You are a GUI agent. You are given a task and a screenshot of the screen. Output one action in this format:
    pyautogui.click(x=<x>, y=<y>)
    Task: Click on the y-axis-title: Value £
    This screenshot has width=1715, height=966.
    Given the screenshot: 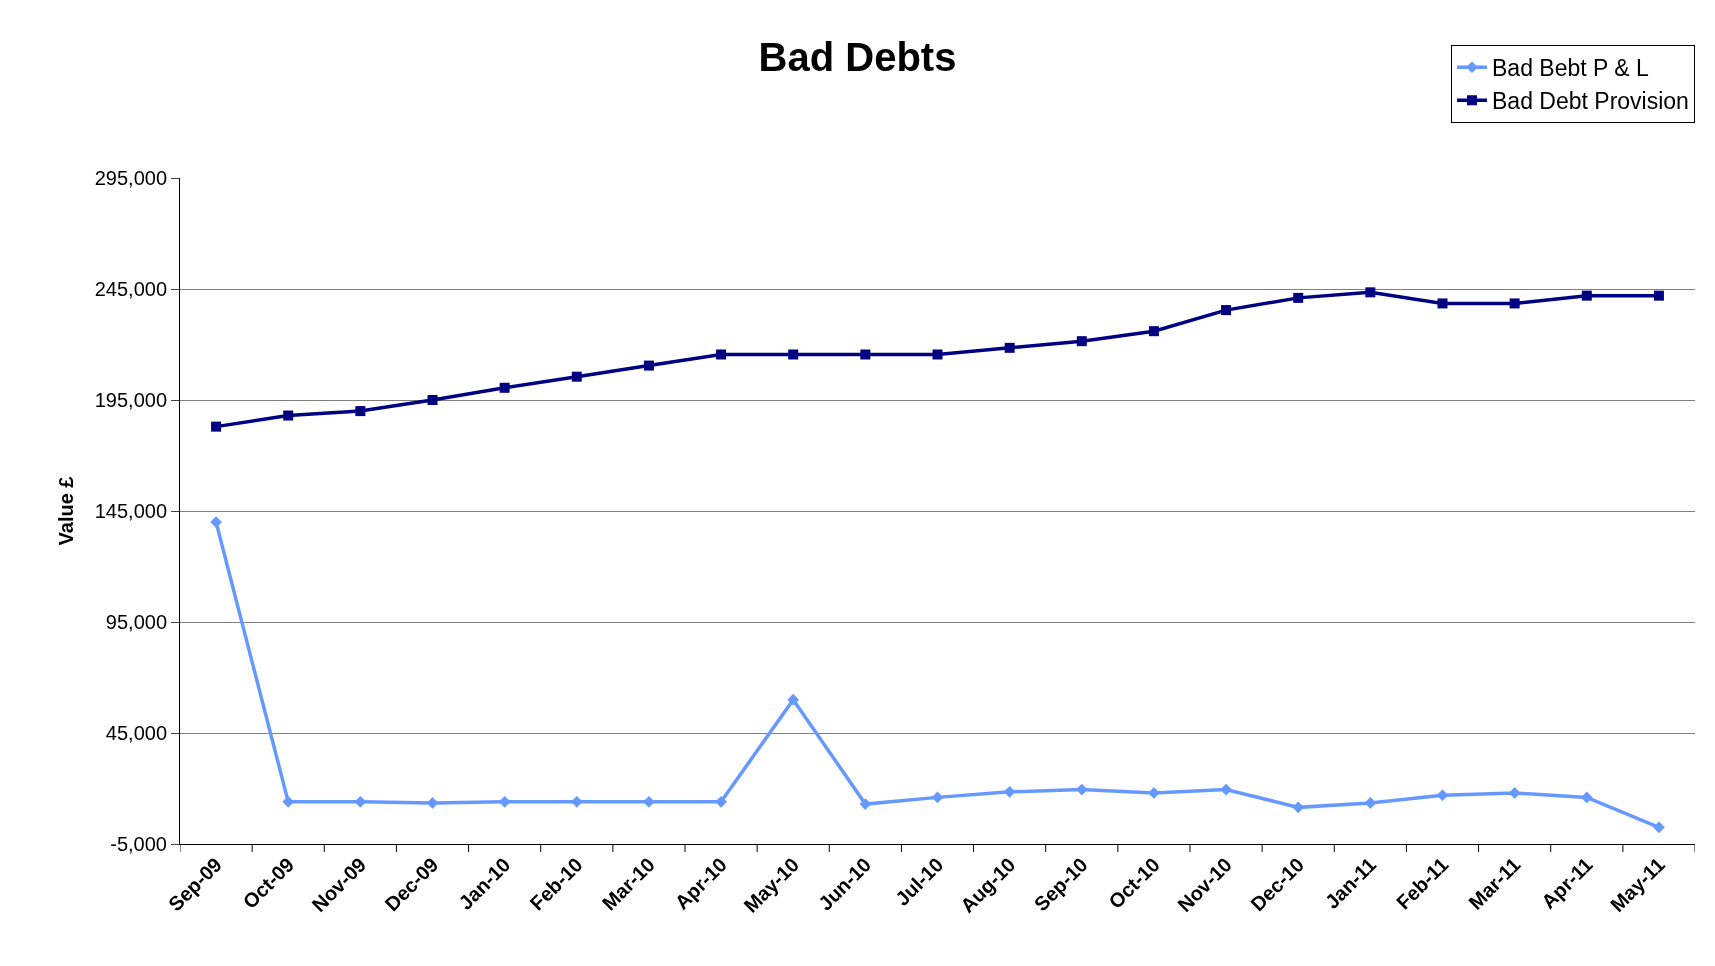 What is the action you would take?
    pyautogui.click(x=66, y=511)
    